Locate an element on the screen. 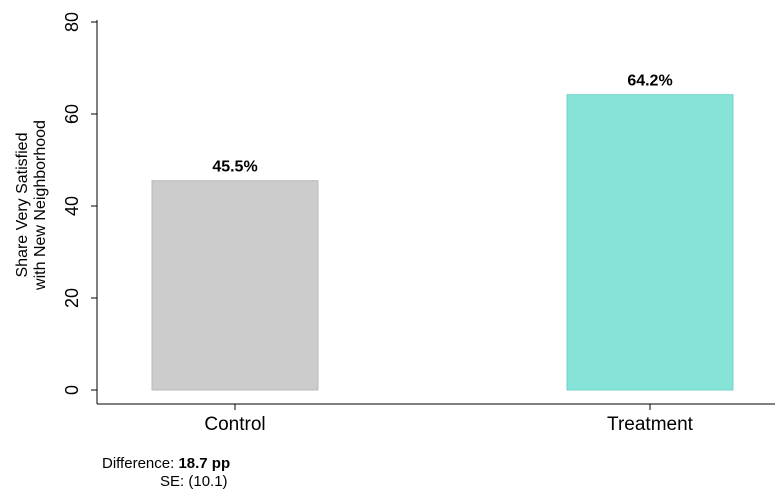  difference-value: 18.7 pp is located at coordinates (204, 463).